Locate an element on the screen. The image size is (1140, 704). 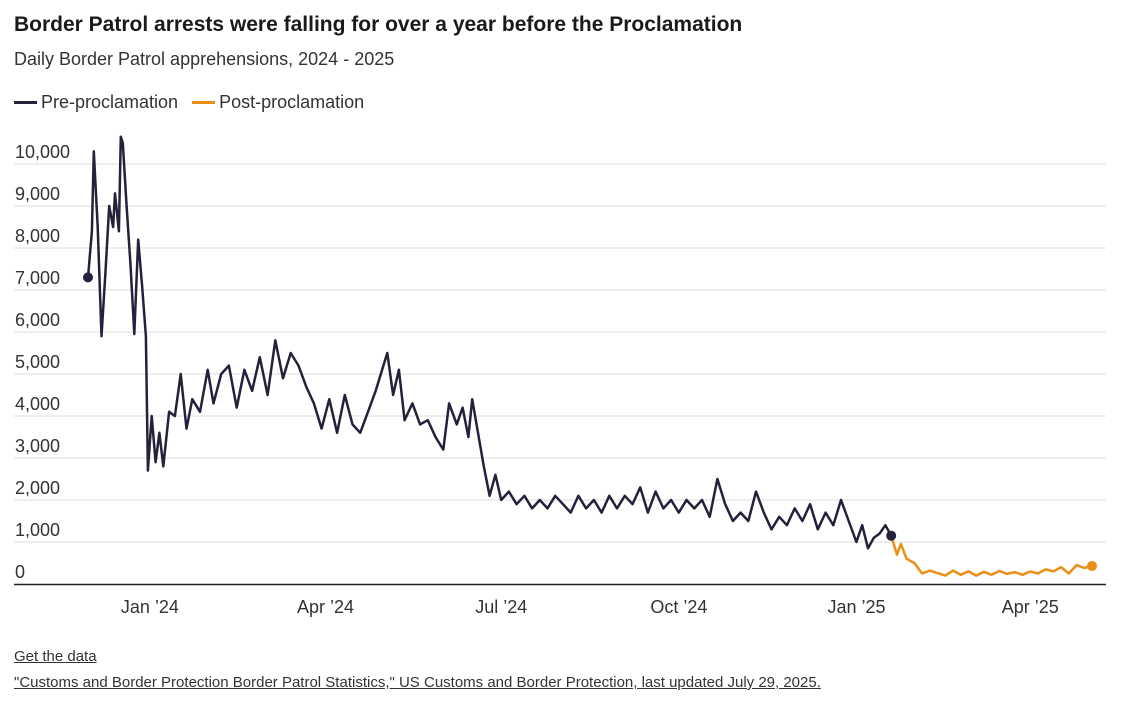
y-tick-label-9000: 9,000 is located at coordinates (37, 194).